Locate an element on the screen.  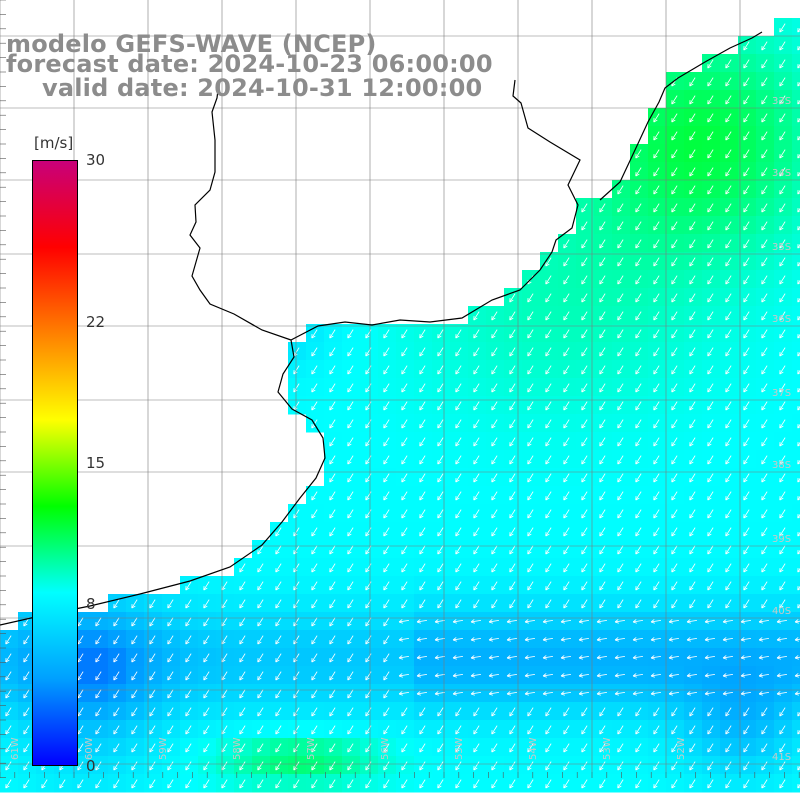
colorbar-tick-label: 0 is located at coordinates (91, 766).